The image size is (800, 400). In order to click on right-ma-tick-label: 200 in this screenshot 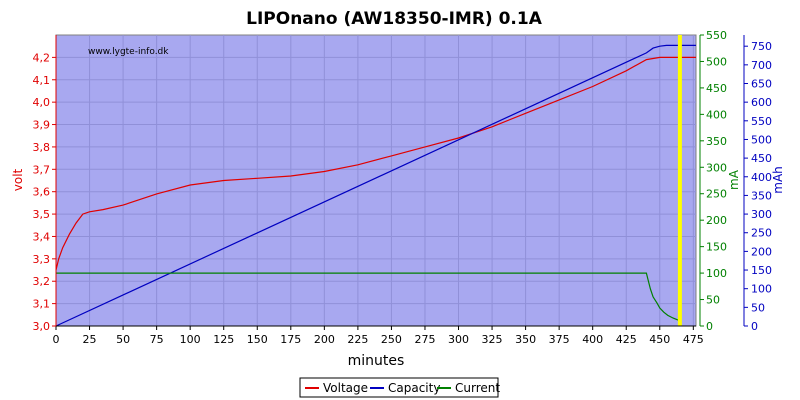, I will do `click(716, 220)`.